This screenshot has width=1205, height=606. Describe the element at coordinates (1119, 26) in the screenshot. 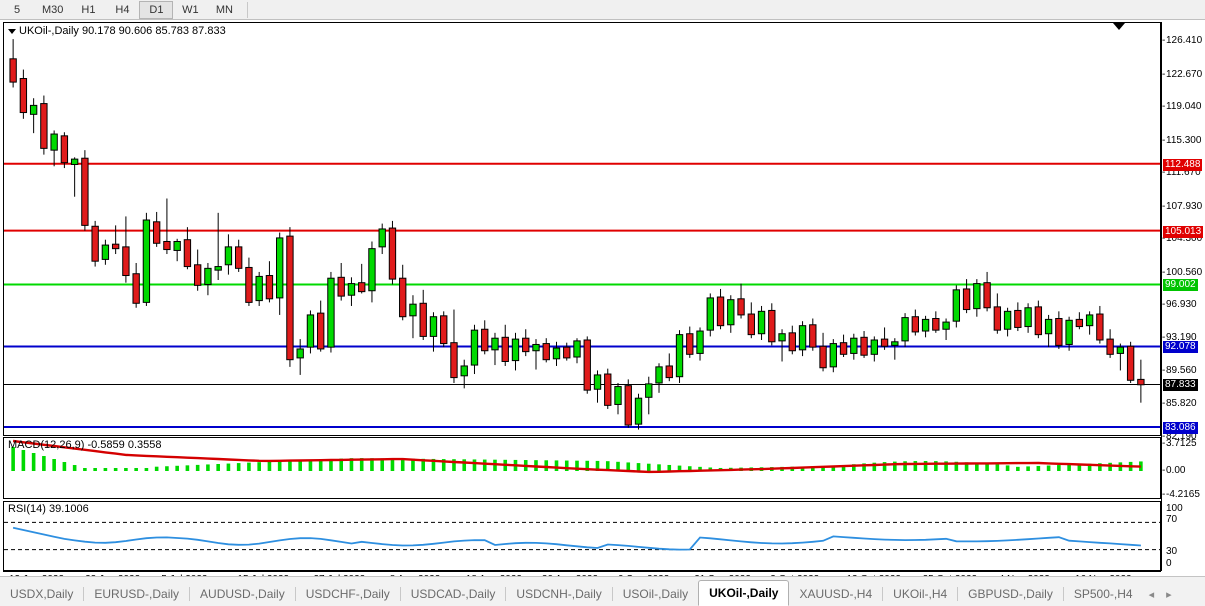

I see `chart-marker-arrow-icon` at that location.